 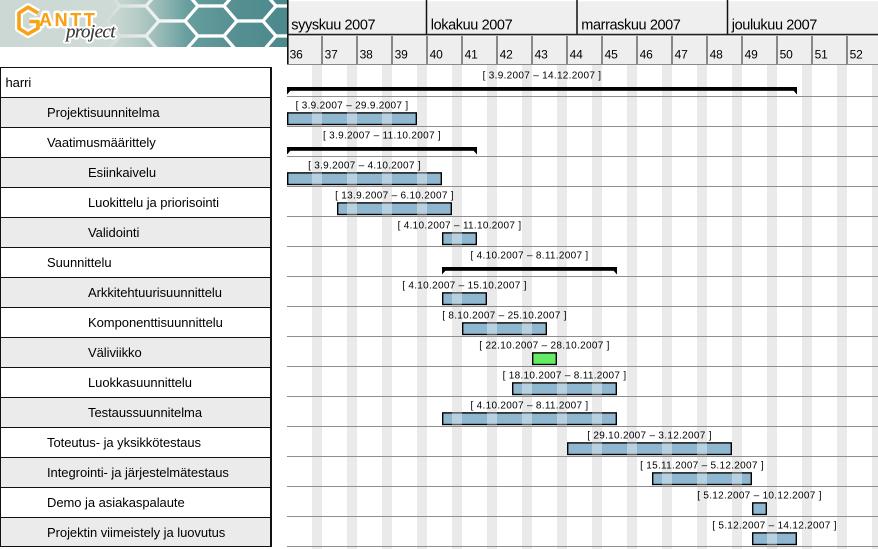 I want to click on svg-text: [ 5.12.2007 – 14.12.2007 ], so click(x=774, y=526).